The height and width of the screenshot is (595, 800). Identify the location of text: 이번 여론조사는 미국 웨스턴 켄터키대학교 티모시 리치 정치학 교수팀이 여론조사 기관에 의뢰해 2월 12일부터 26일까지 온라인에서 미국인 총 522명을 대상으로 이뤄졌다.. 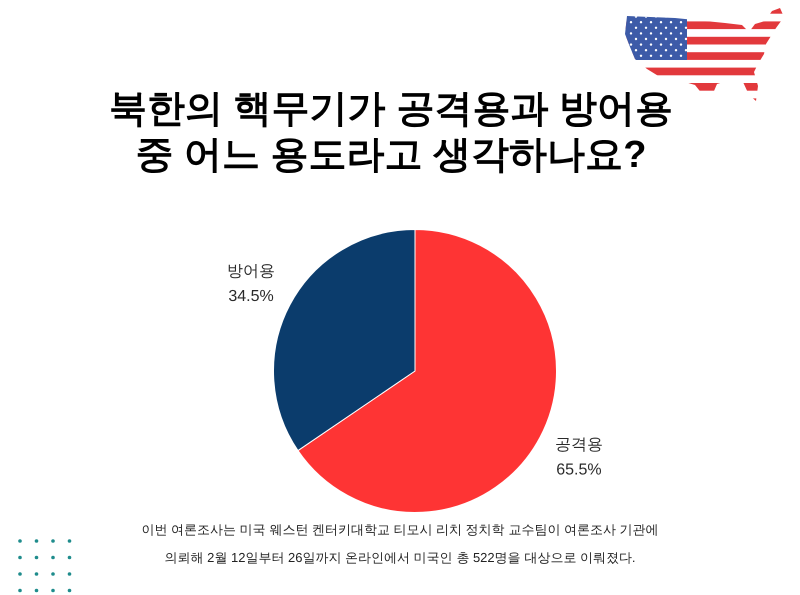
(400, 544).